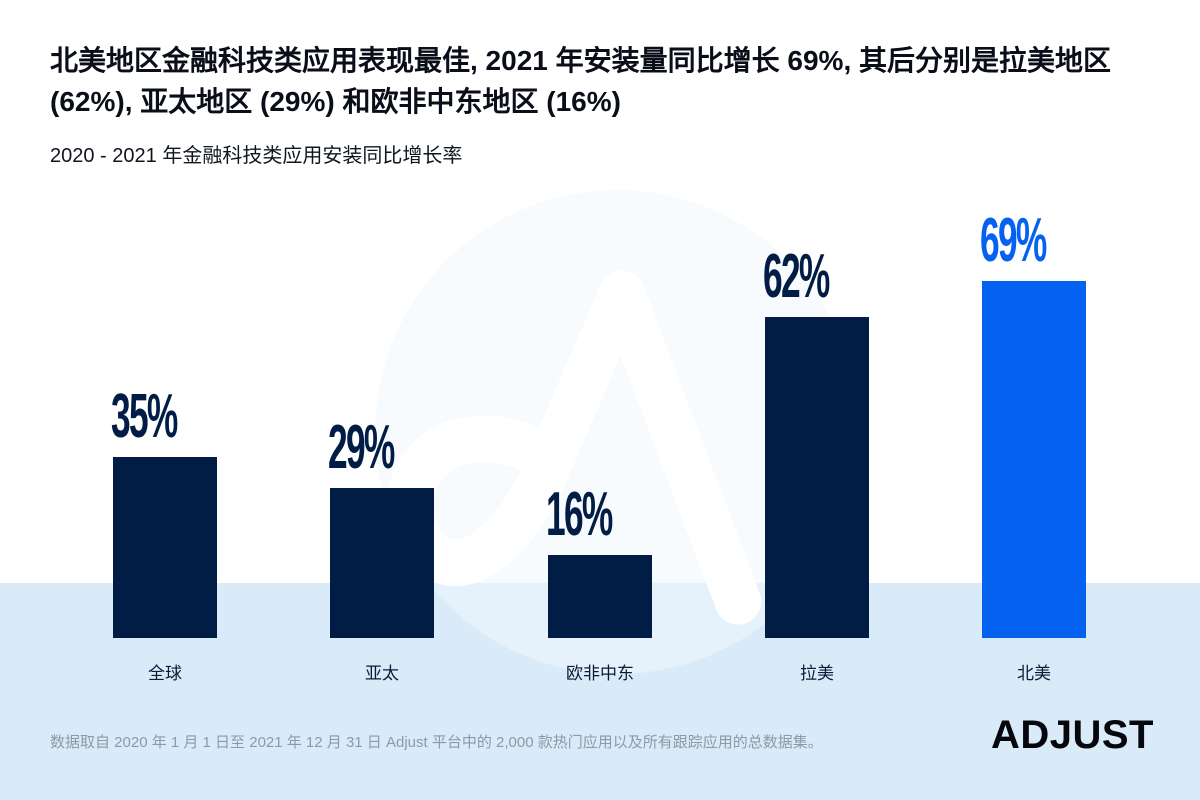 The image size is (1200, 800). I want to click on bar-group-1: 35% 全球, so click(164, 532).